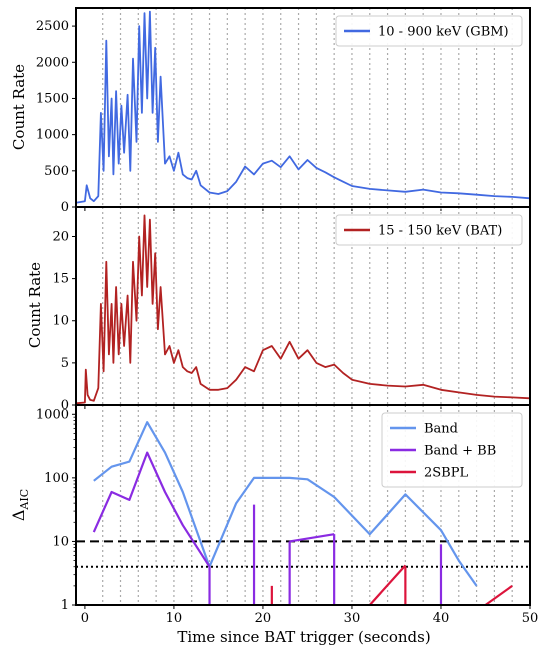 The width and height of the screenshot is (545, 658). What do you see at coordinates (52, 98) in the screenshot?
I see `y-tick-label: 1500` at bounding box center [52, 98].